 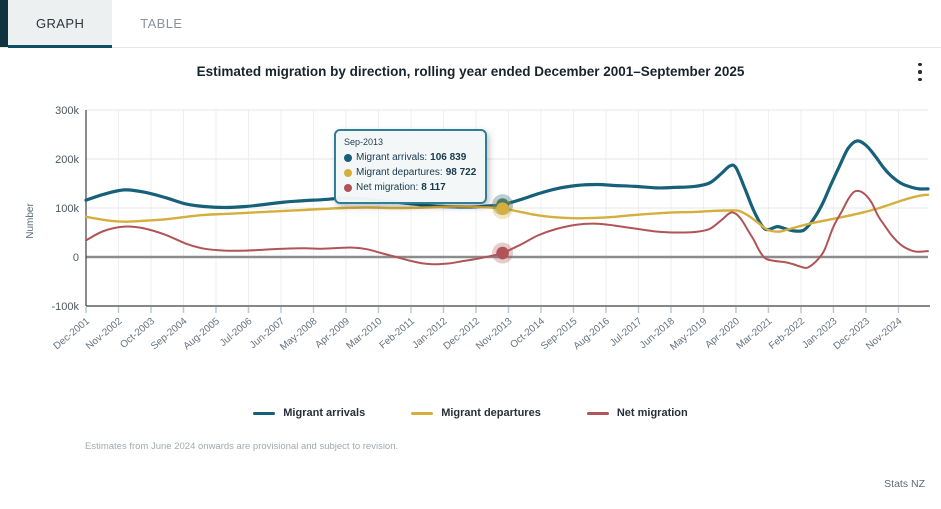 What do you see at coordinates (592, 334) in the screenshot?
I see `svg-text: Aug-2016` at bounding box center [592, 334].